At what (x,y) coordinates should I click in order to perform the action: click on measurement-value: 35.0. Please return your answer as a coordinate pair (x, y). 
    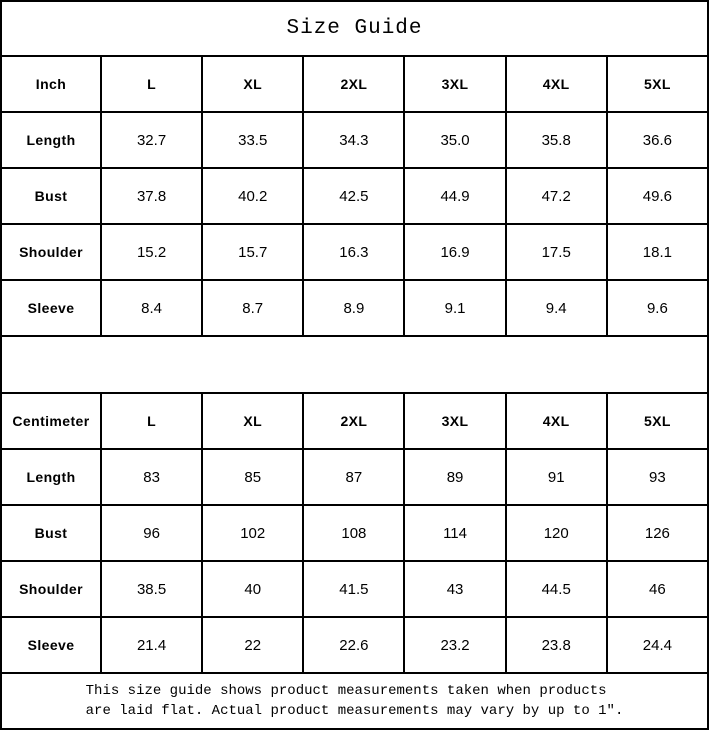
    Looking at the image, I should click on (455, 140).